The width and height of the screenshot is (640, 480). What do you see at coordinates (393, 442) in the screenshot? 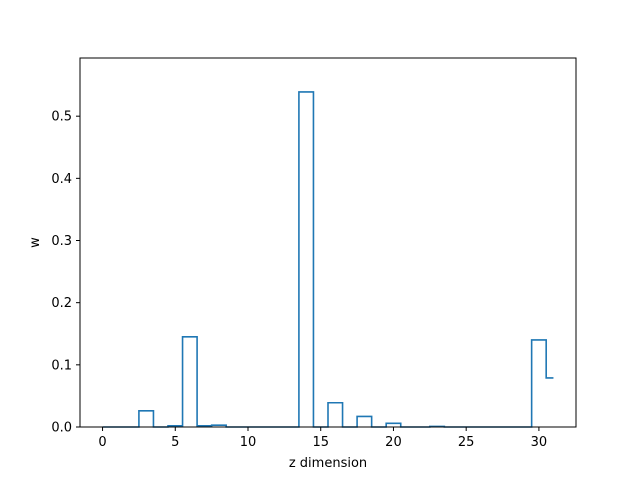
I see `x-tick-label-4: 20` at bounding box center [393, 442].